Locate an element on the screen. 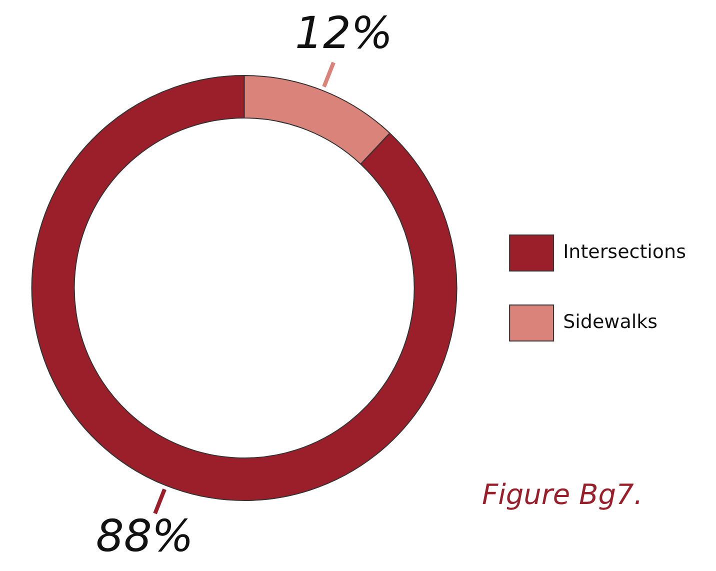 This screenshot has width=716, height=571. legend-label: Sidewalks is located at coordinates (610, 321).